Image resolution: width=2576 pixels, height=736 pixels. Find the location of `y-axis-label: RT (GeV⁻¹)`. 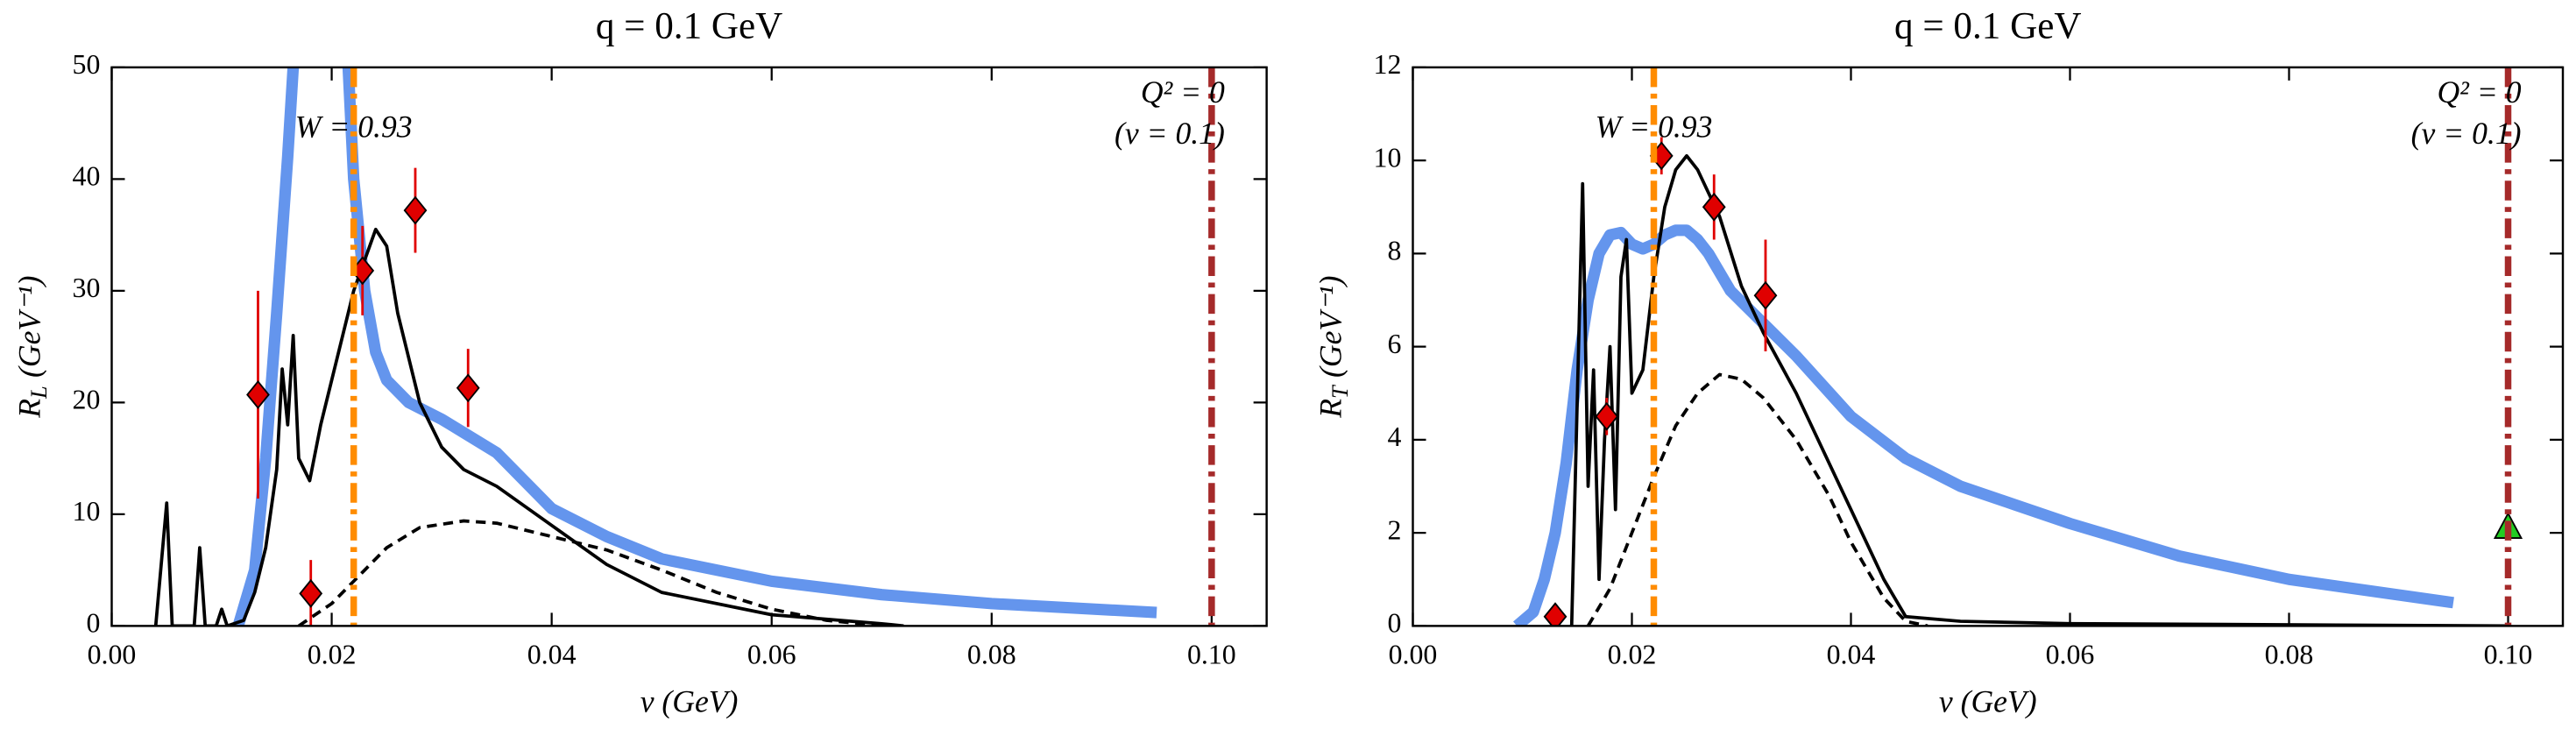

y-axis-label: RT (GeV⁻¹) is located at coordinates (1333, 347).